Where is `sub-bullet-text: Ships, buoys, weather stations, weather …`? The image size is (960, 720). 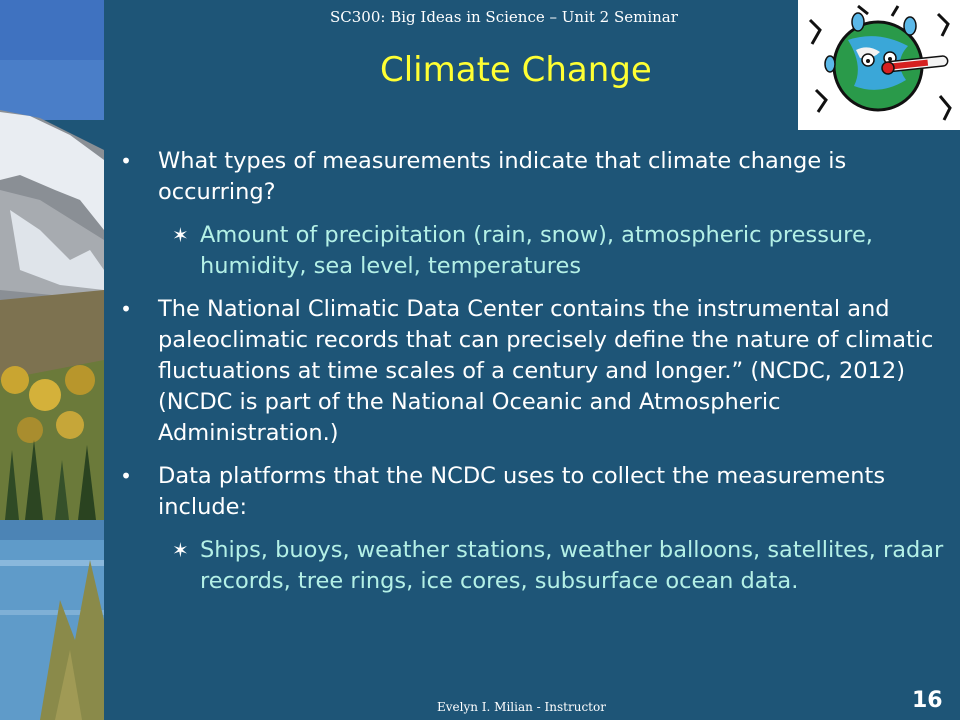 sub-bullet-text: Ships, buoys, weather stations, weather … is located at coordinates (572, 565).